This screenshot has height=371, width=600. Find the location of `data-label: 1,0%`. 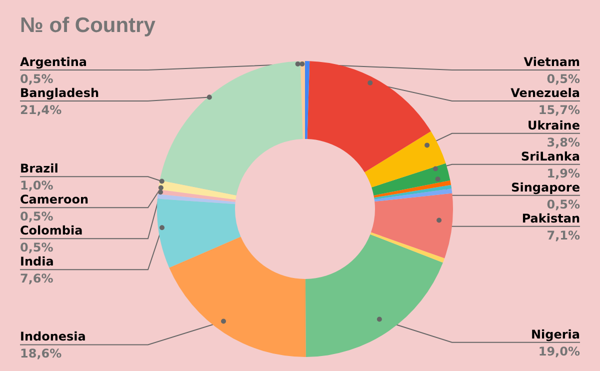

data-label: 1,0% is located at coordinates (37, 185).